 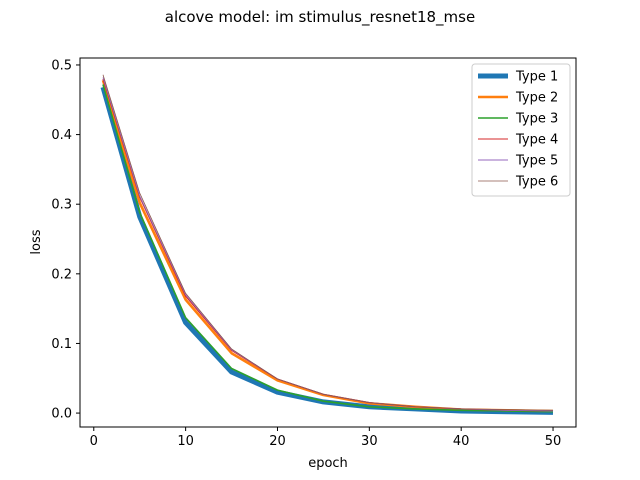 What do you see at coordinates (61, 344) in the screenshot?
I see `y-tick-label: 0.1` at bounding box center [61, 344].